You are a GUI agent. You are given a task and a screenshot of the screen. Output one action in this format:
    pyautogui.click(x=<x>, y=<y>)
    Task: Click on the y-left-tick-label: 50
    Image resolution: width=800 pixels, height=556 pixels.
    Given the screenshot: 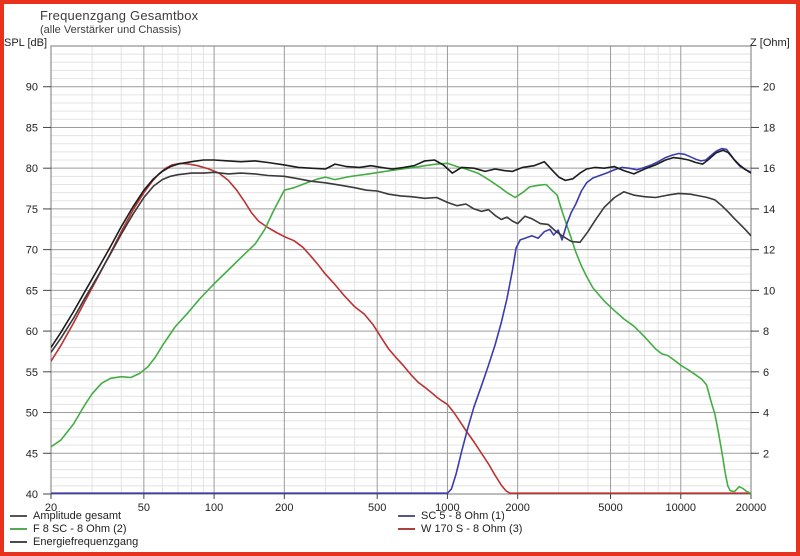 What is the action you would take?
    pyautogui.click(x=32, y=414)
    